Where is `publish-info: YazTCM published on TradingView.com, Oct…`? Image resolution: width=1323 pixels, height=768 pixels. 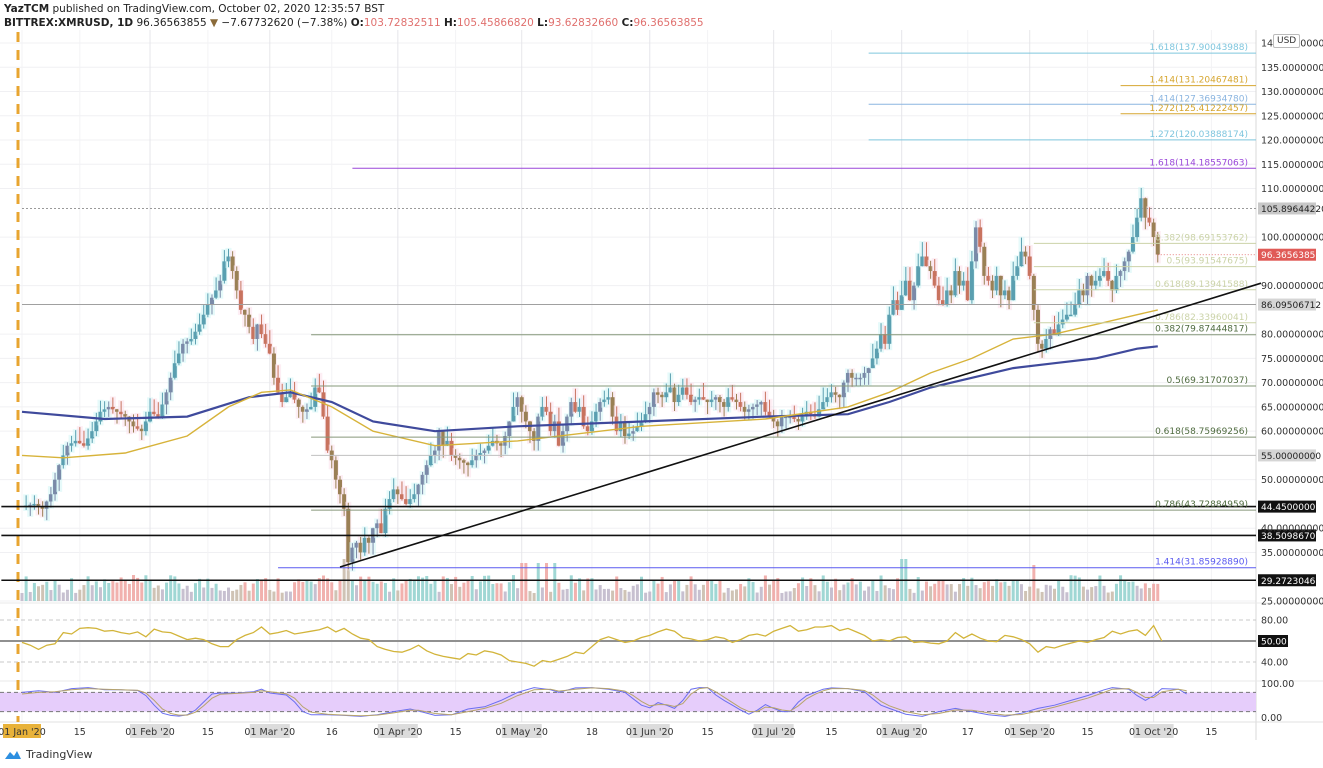 publish-info: YazTCM published on TradingView.com, Oct… is located at coordinates (194, 9).